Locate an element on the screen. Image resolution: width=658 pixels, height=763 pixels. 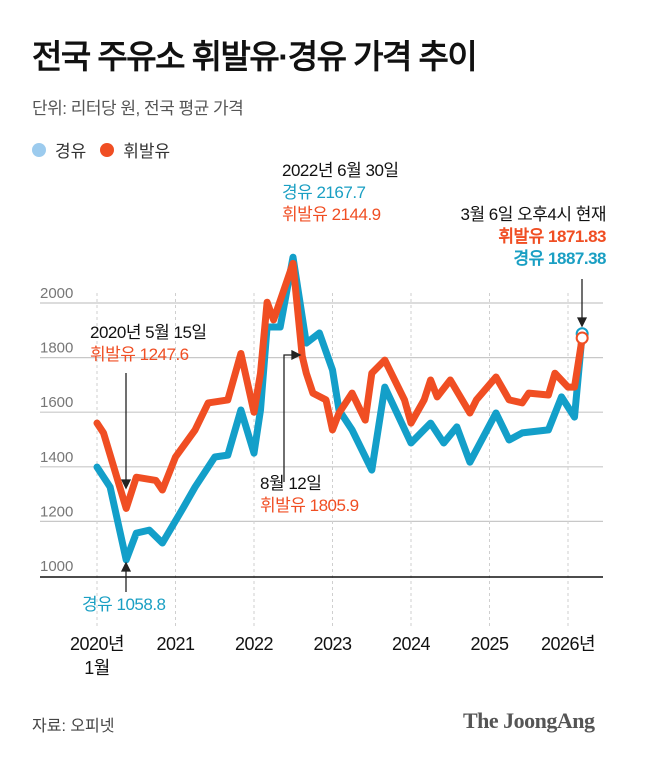
x-tick-label: 2022 is located at coordinates (254, 644).